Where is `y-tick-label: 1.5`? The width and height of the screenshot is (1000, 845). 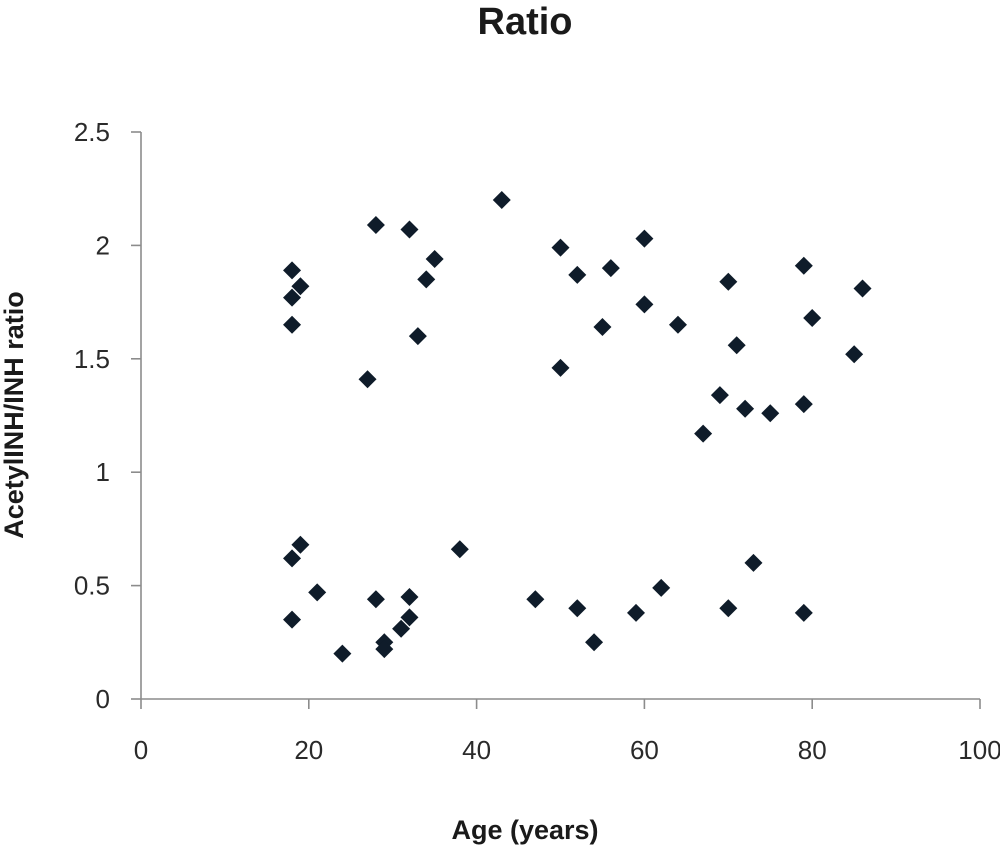 y-tick-label: 1.5 is located at coordinates (92, 359).